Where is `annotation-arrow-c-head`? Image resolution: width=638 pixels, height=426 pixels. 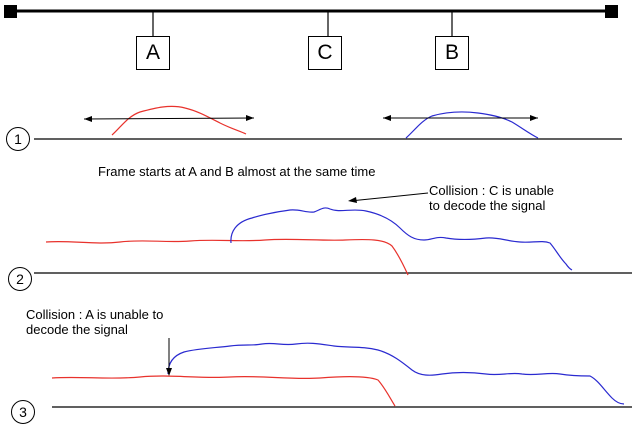 annotation-arrow-c-head is located at coordinates (352, 200).